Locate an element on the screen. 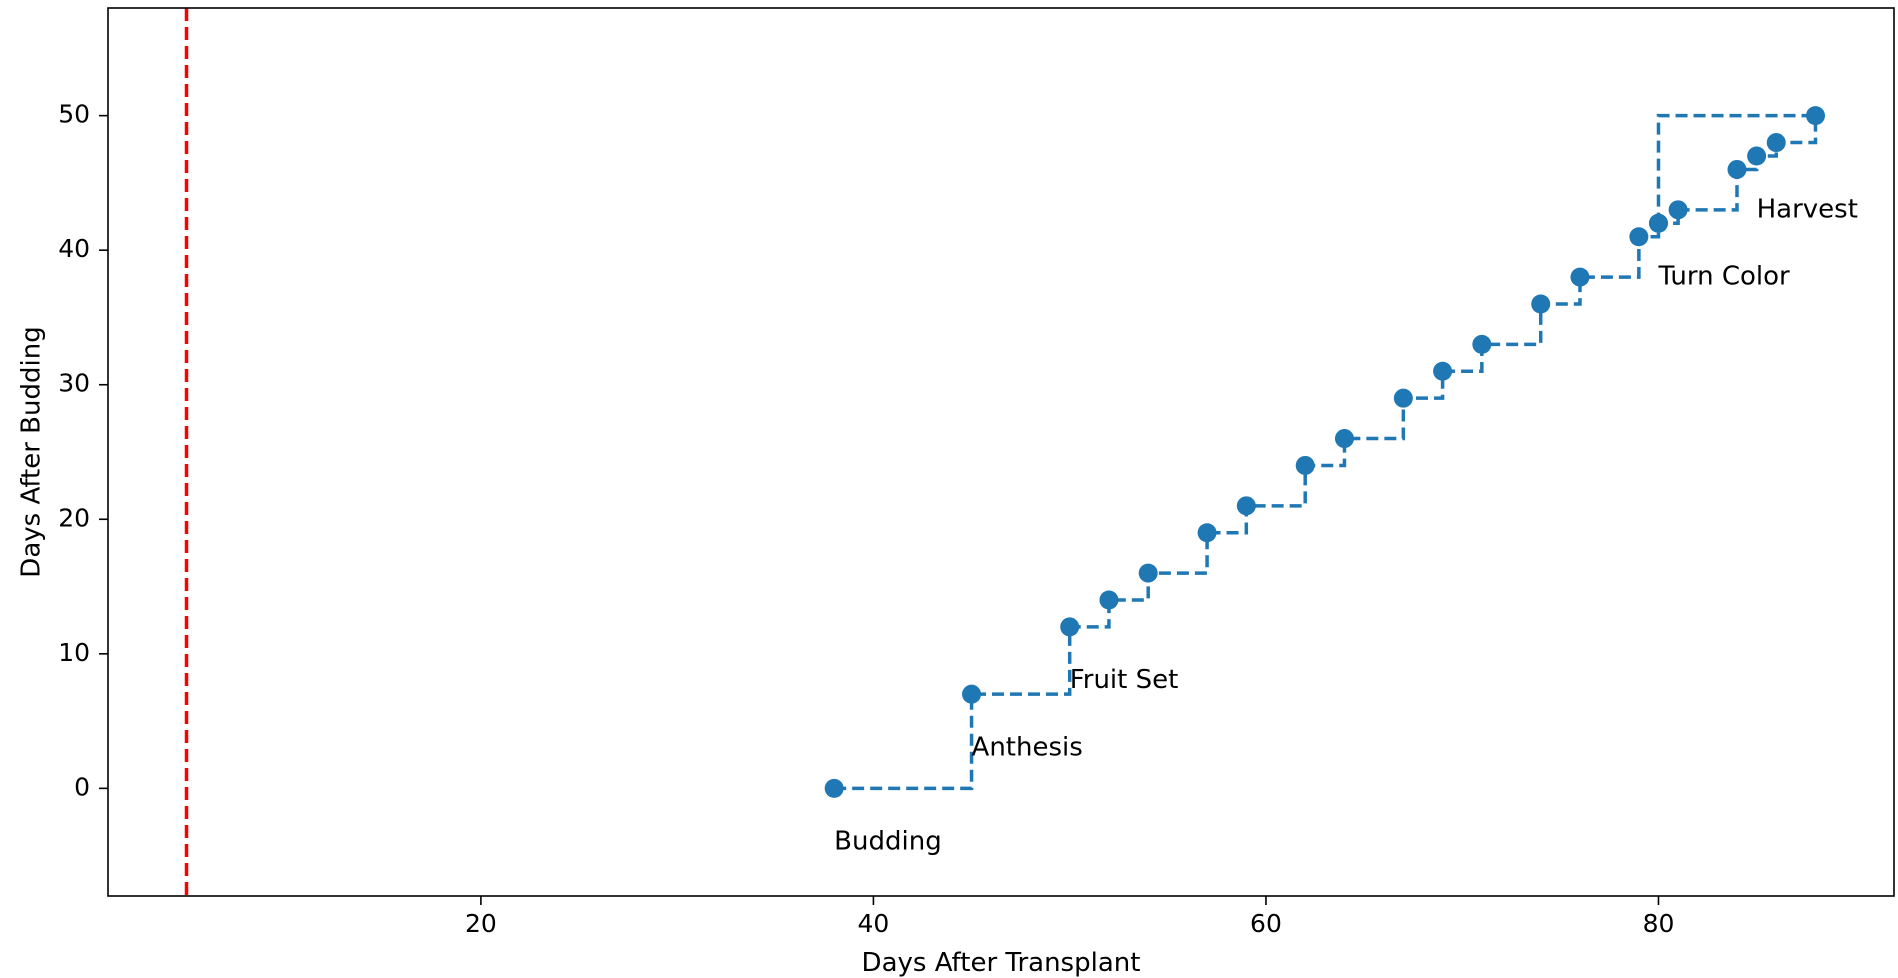 Image resolution: width=1898 pixels, height=978 pixels. y-tick-label: 30 is located at coordinates (74, 383).